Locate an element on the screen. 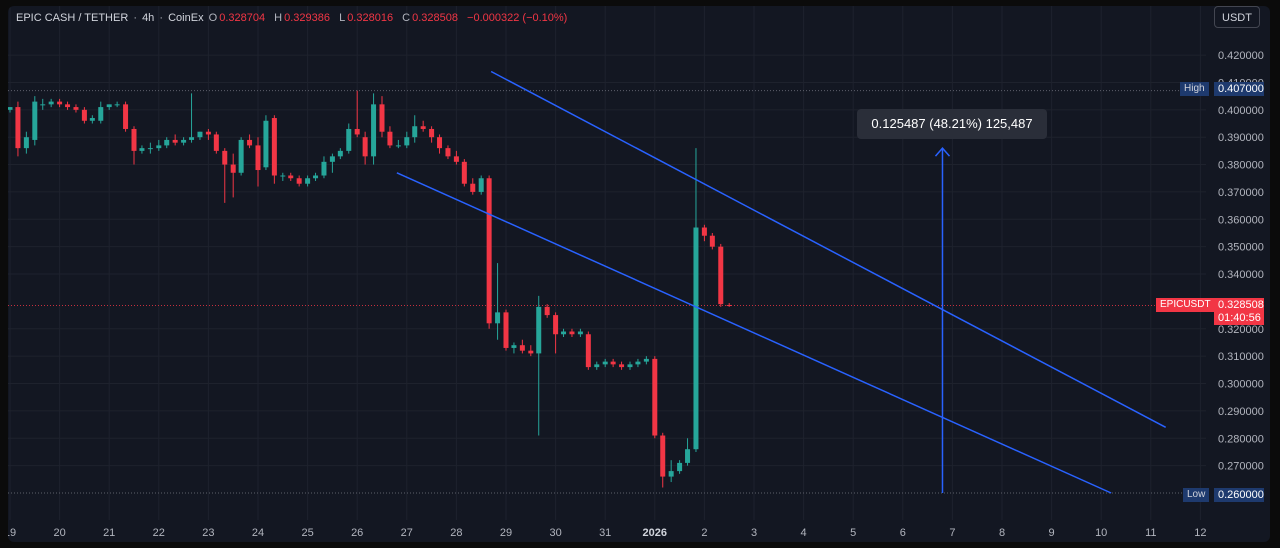 The height and width of the screenshot is (548, 1280). legend-interval: 4h is located at coordinates (148, 18).